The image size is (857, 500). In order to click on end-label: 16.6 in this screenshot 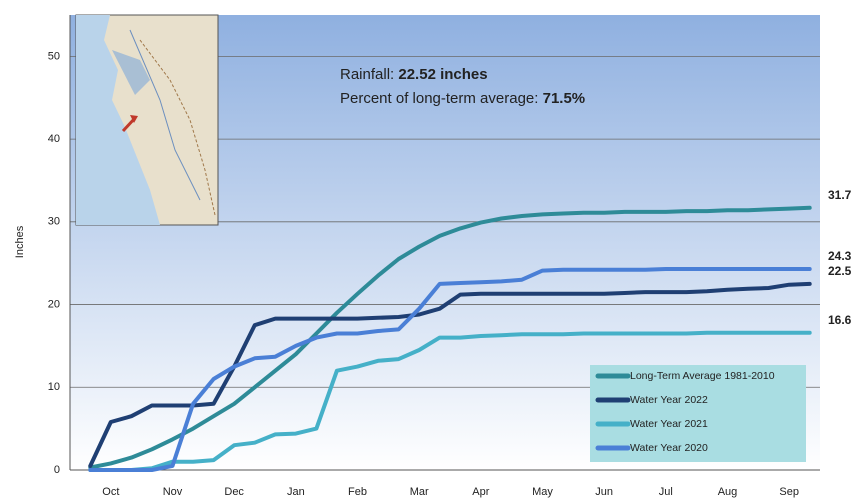, I will do `click(840, 320)`.